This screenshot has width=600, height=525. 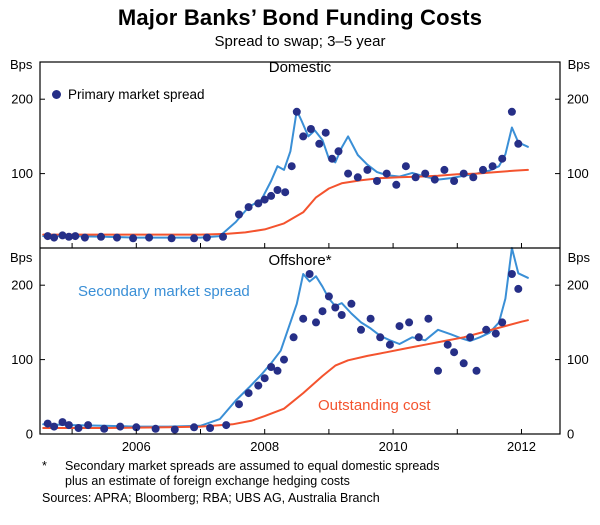 I want to click on svg-text: 2008, so click(x=264, y=446).